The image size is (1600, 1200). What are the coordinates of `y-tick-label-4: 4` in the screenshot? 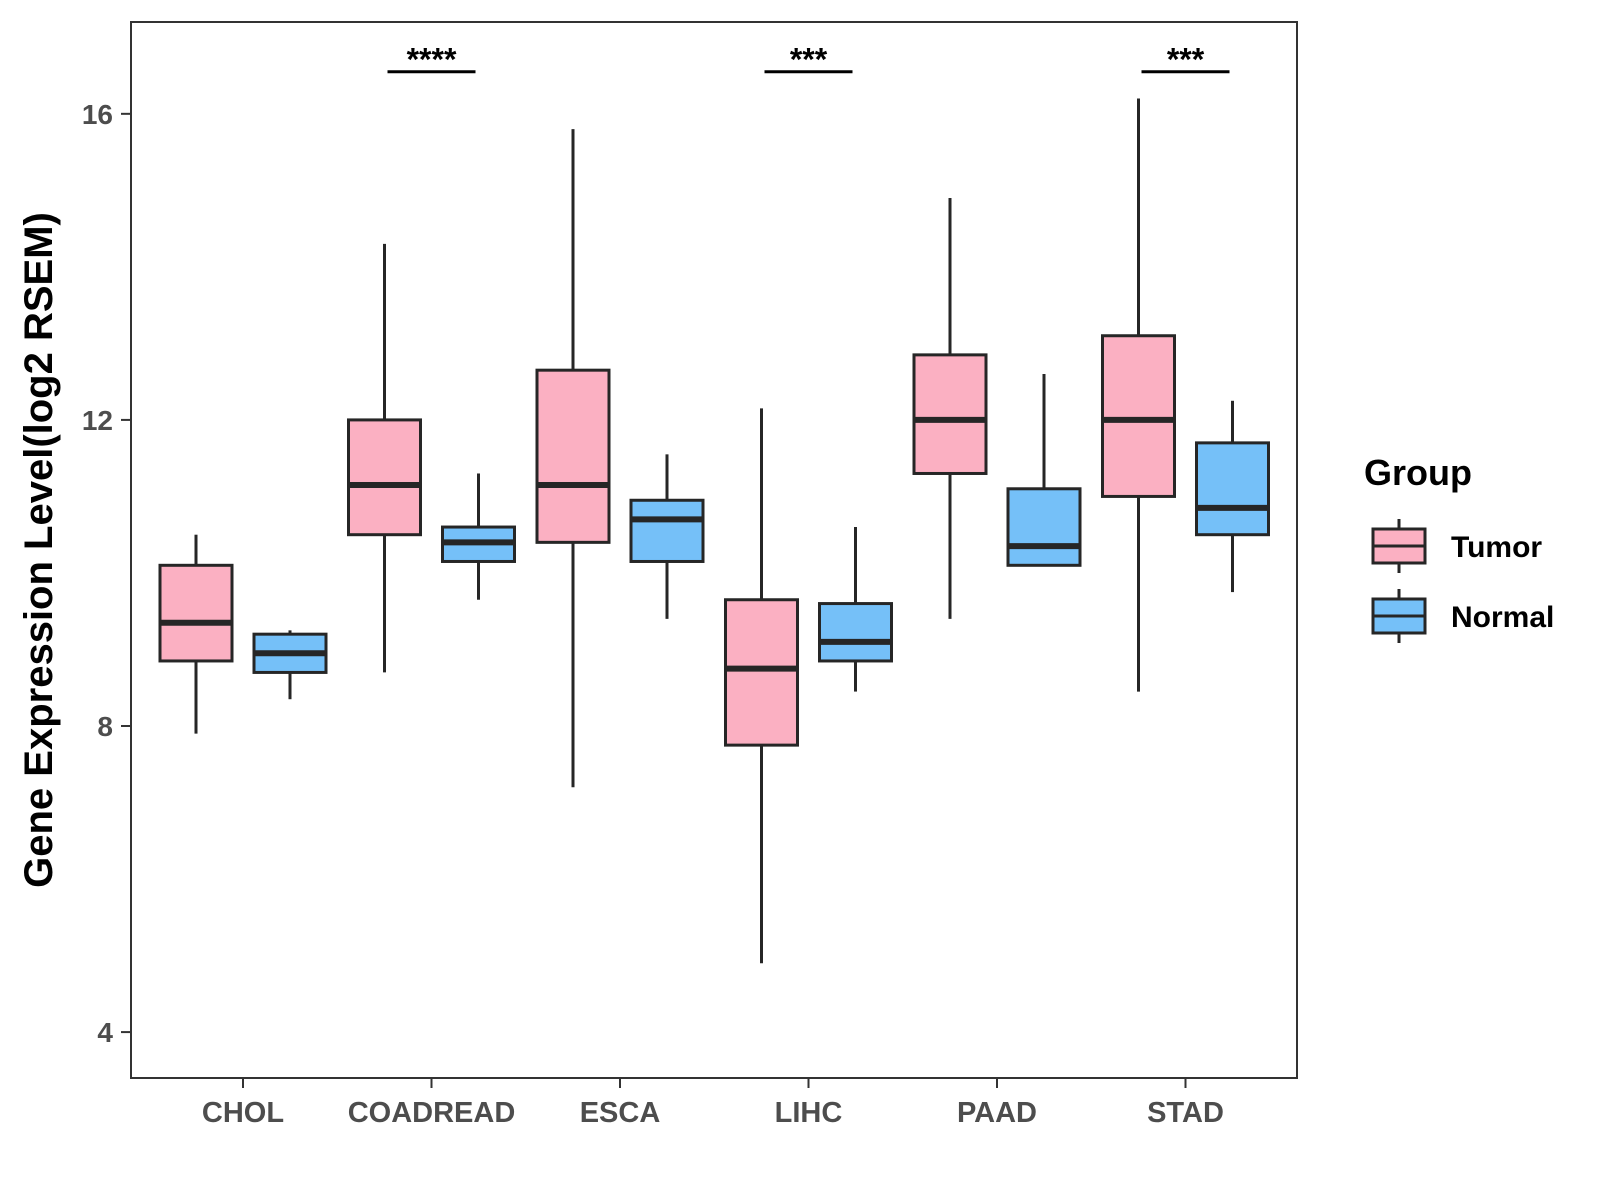 It's located at (105, 1032).